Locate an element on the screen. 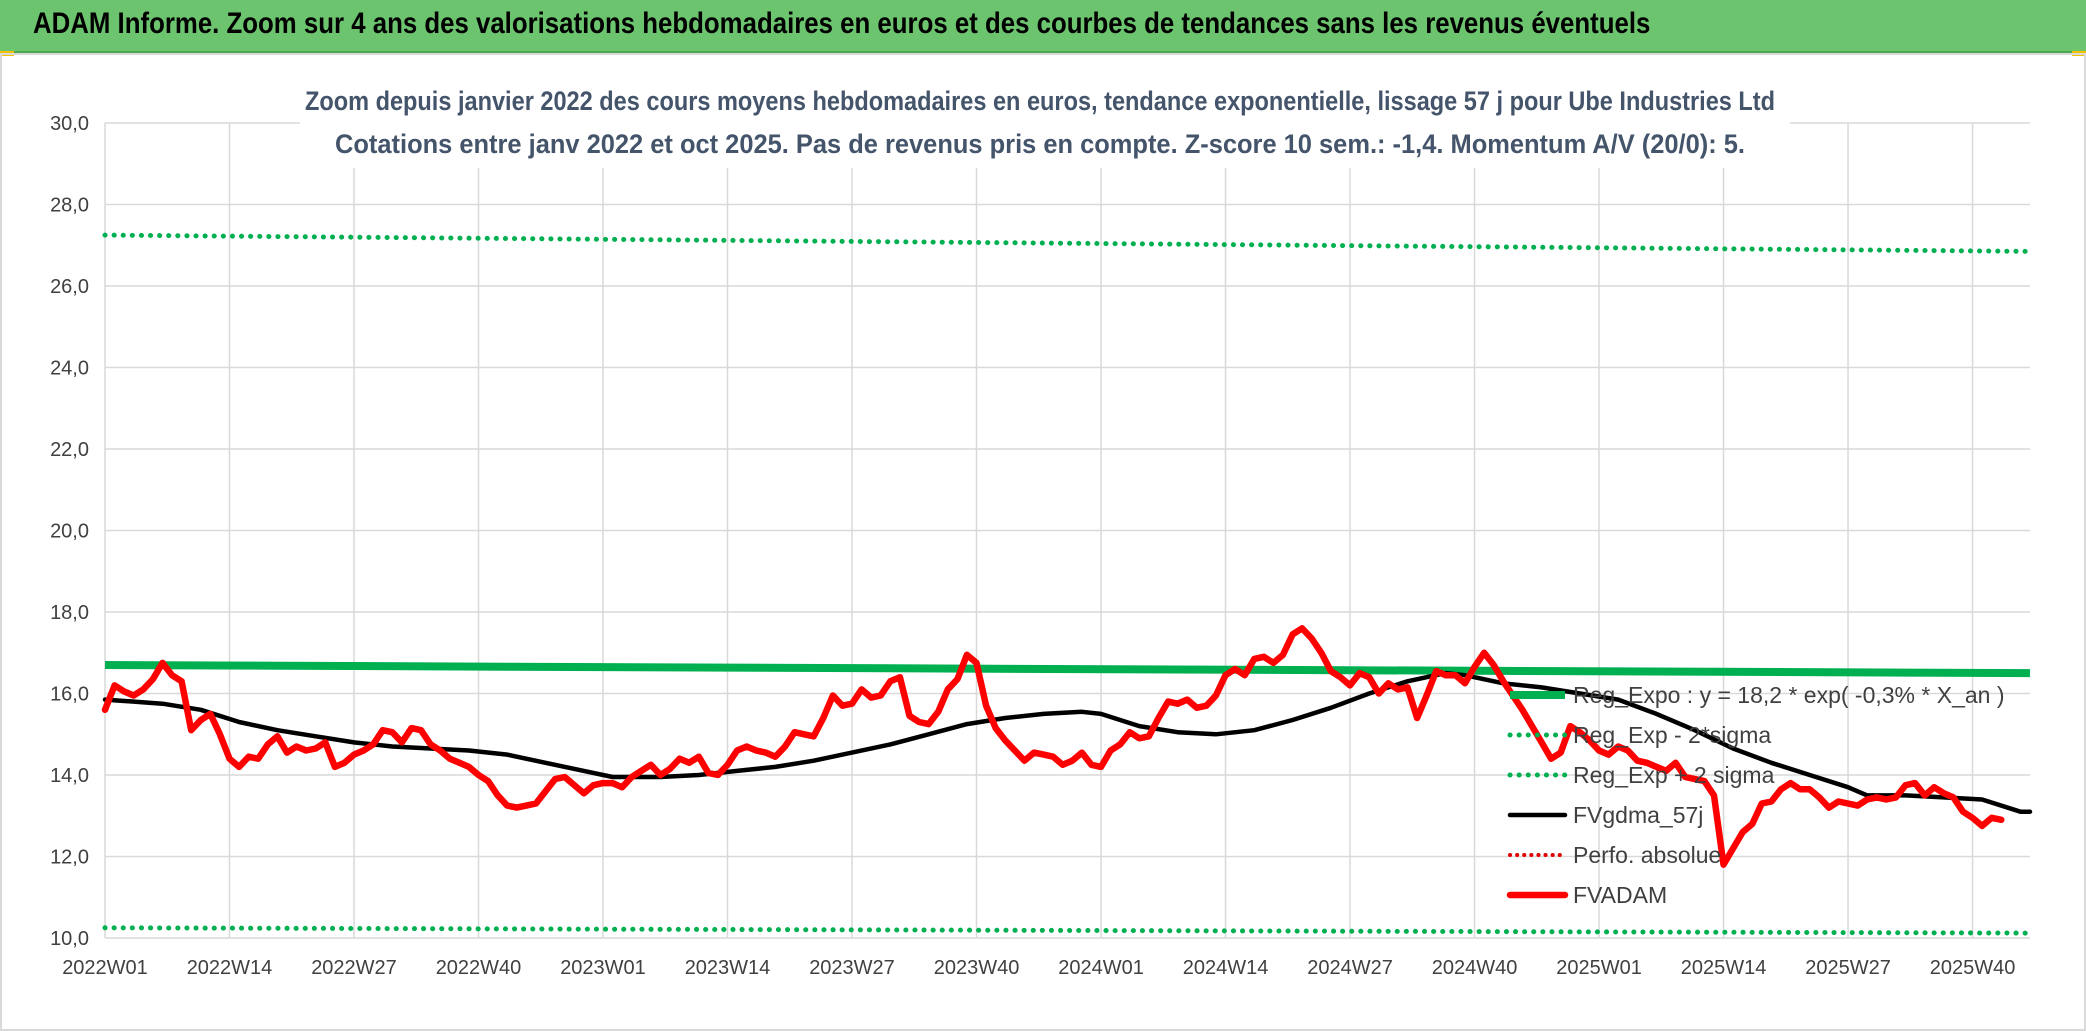  x-tick-label: 2022W14 is located at coordinates (230, 968).